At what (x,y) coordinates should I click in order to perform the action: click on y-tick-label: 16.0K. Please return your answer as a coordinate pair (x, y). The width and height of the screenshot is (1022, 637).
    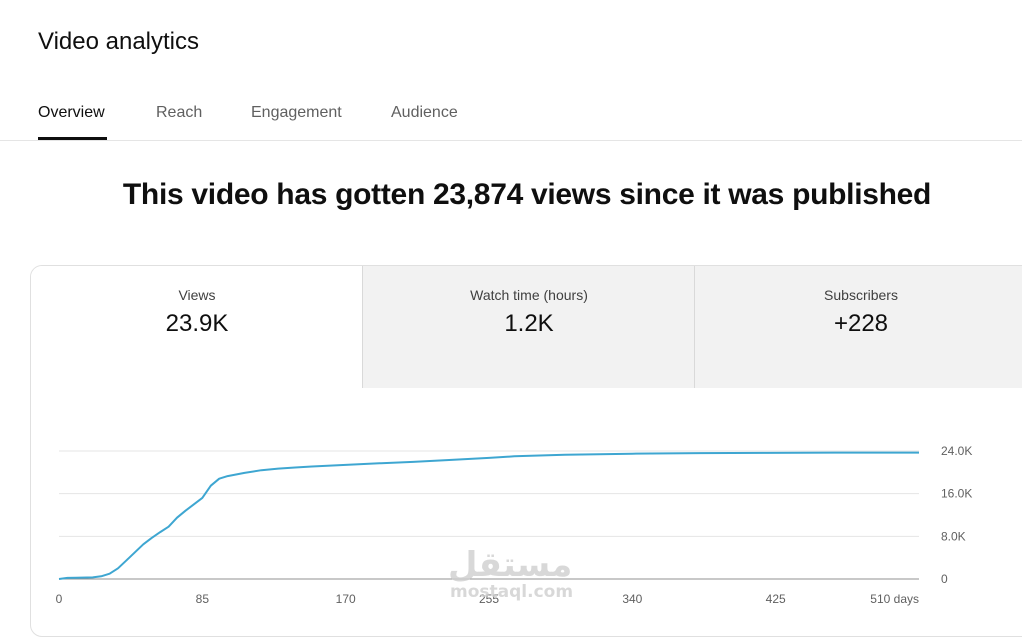
    Looking at the image, I should click on (956, 494).